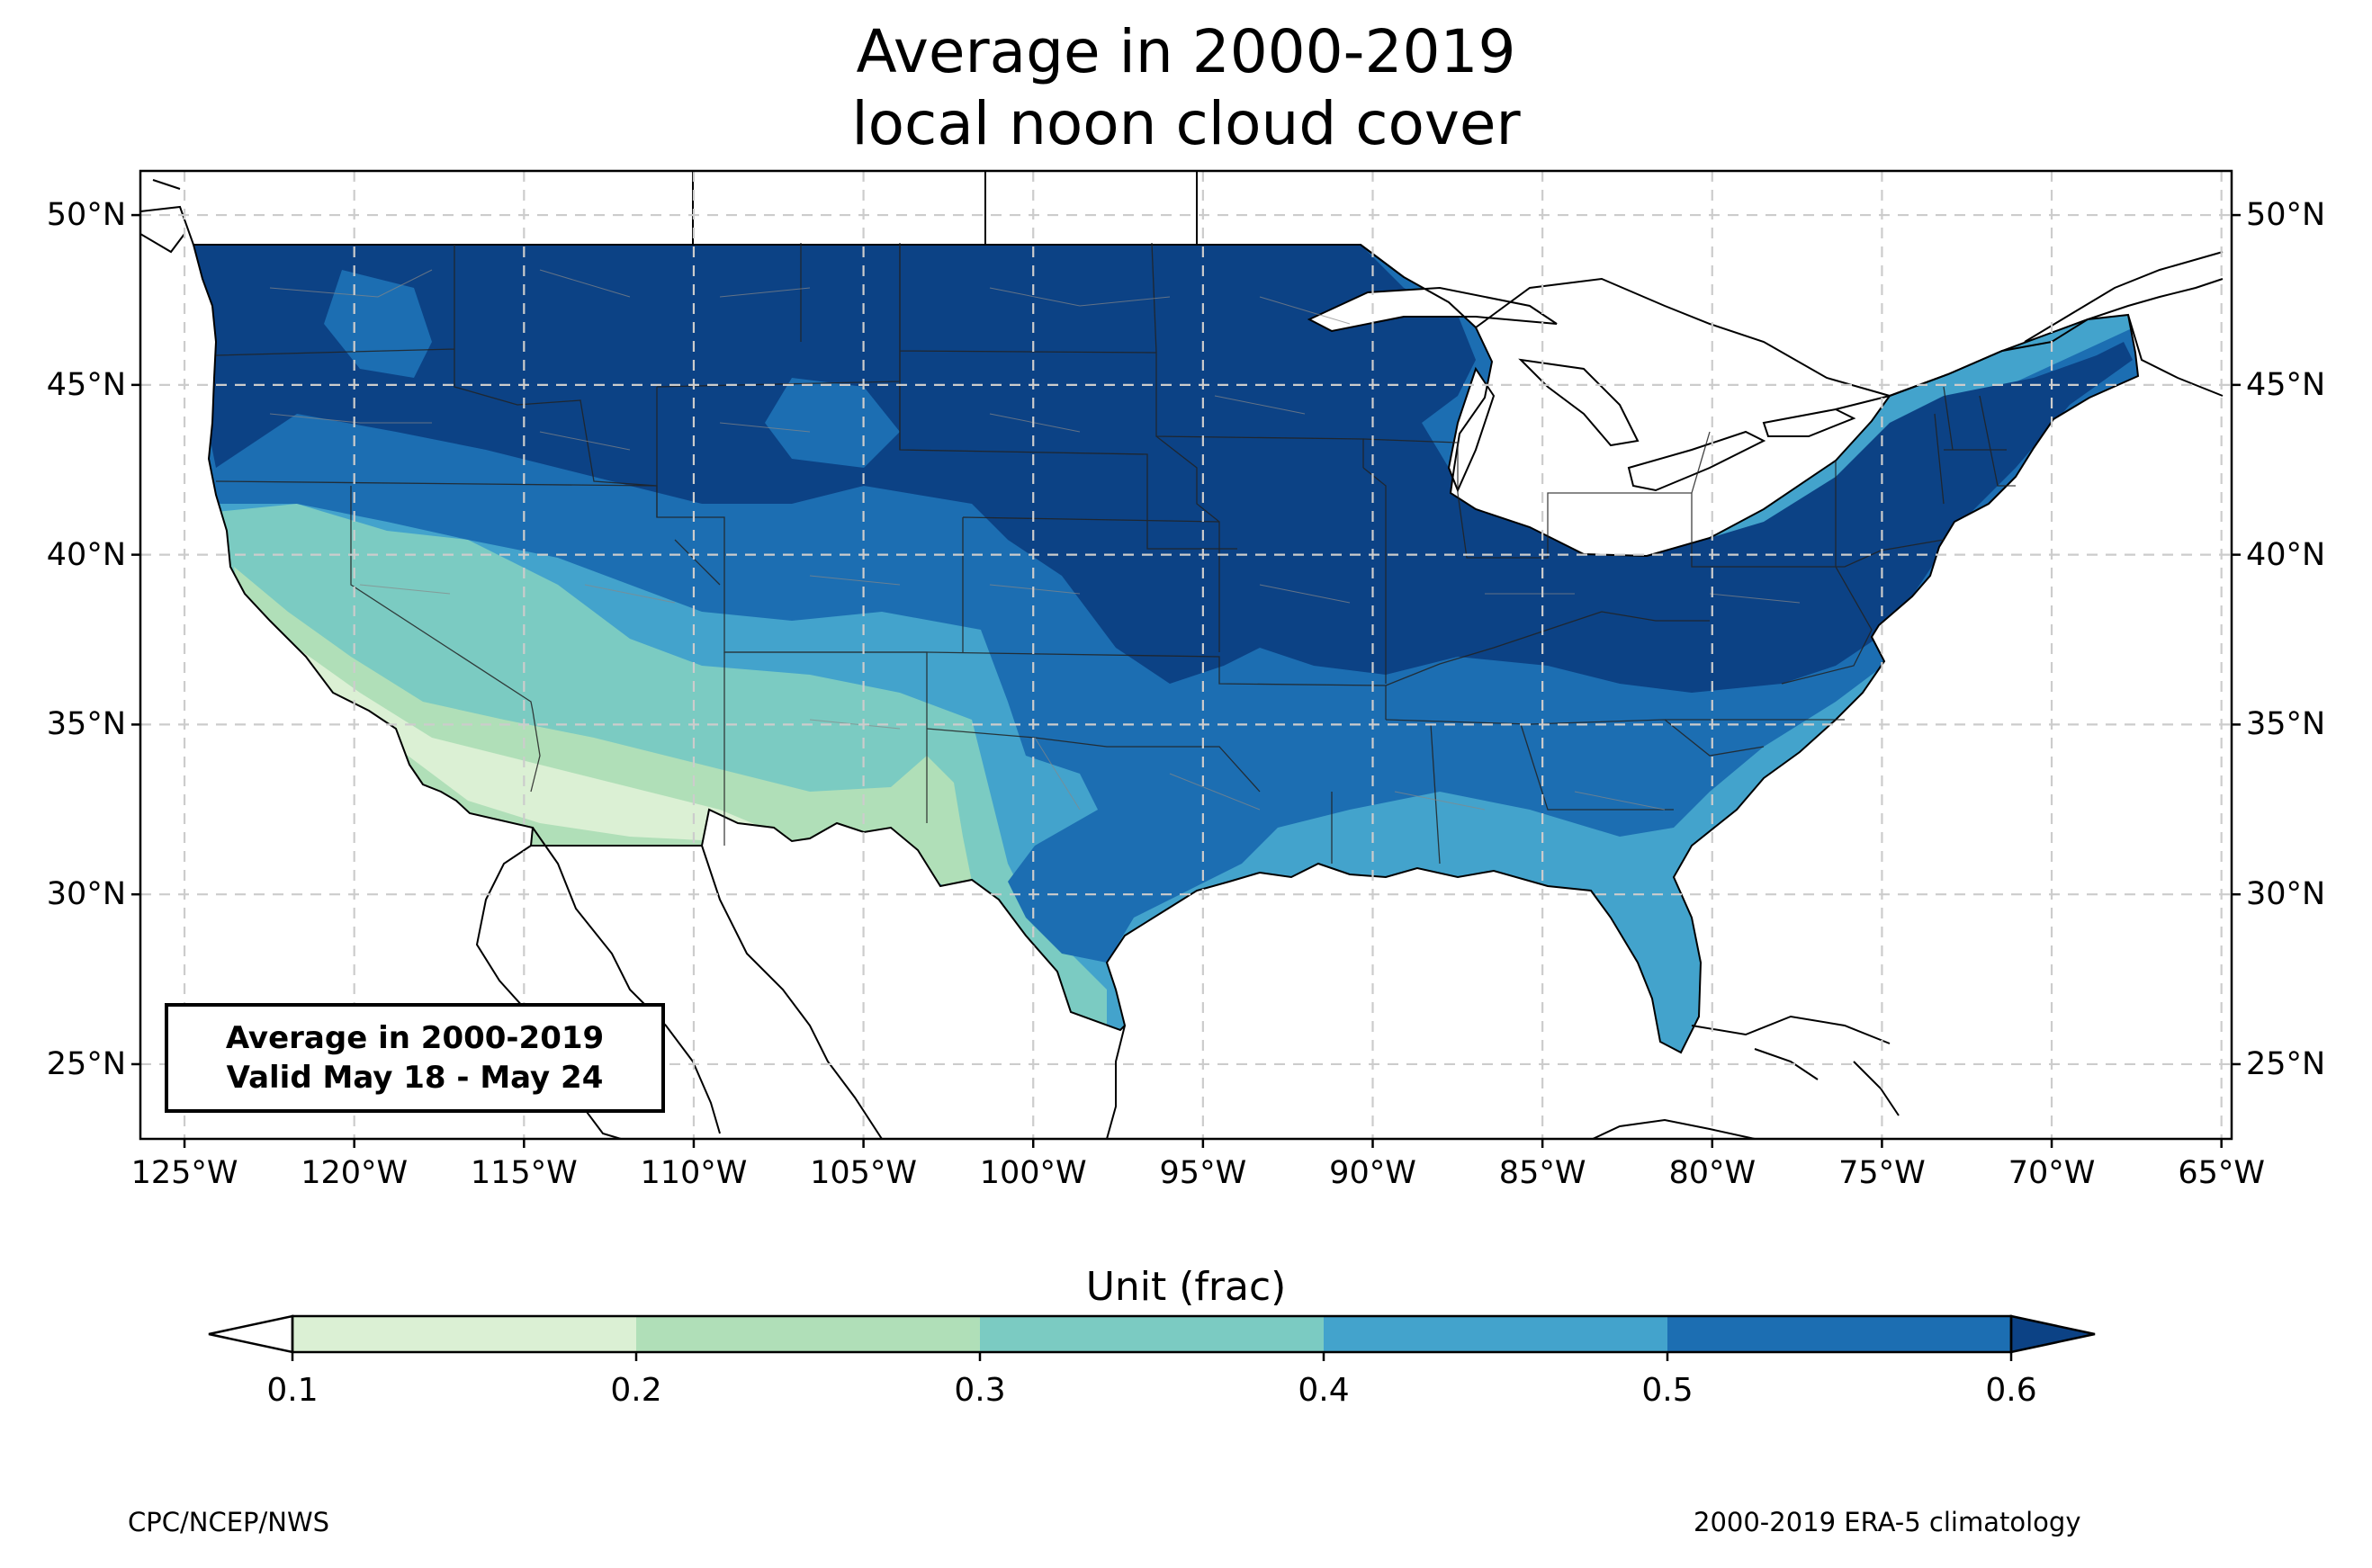  Describe the element at coordinates (86, 894) in the screenshot. I see `lat-label-left: 30°N` at that location.